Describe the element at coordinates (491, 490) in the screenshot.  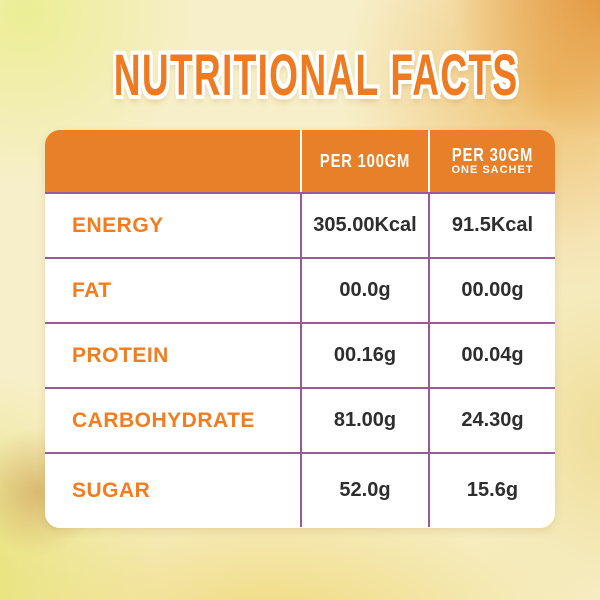
I see `per-30gm-value: 15.6g` at that location.